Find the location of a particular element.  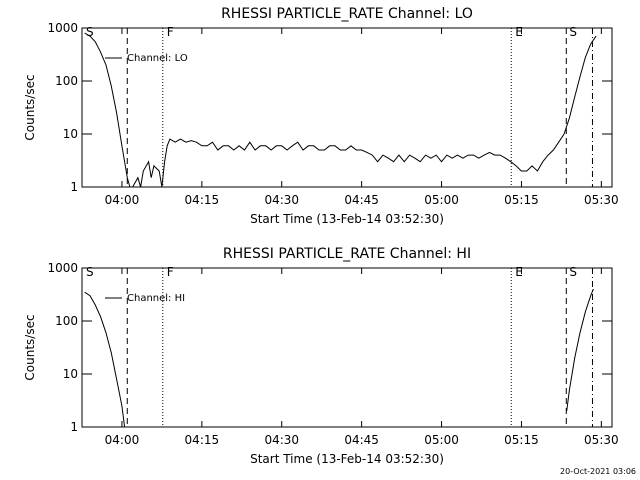

footer: 20-Oct-2021 03:06 is located at coordinates (598, 471).